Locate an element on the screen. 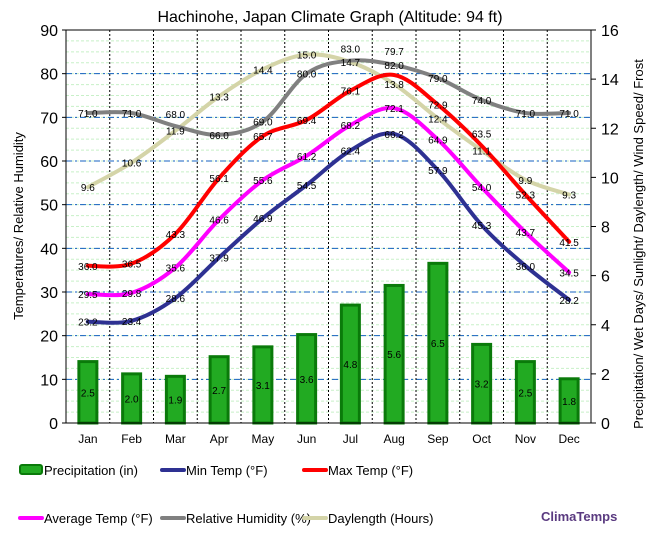 Image resolution: width=661 pixels, height=548 pixels. bar-label: 3.2 is located at coordinates (482, 385).